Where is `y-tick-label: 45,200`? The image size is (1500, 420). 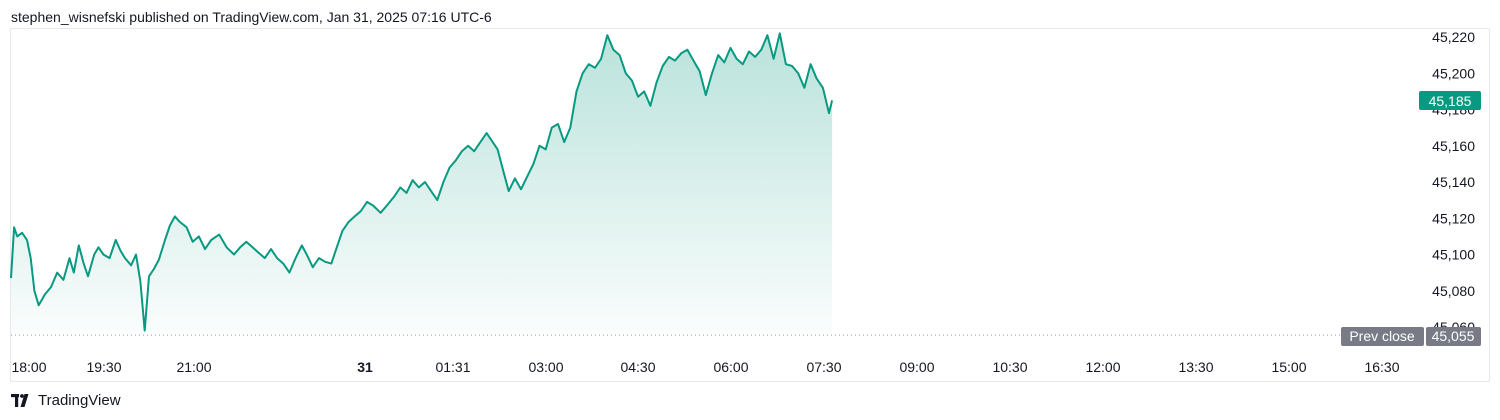 y-tick-label: 45,200 is located at coordinates (1453, 73).